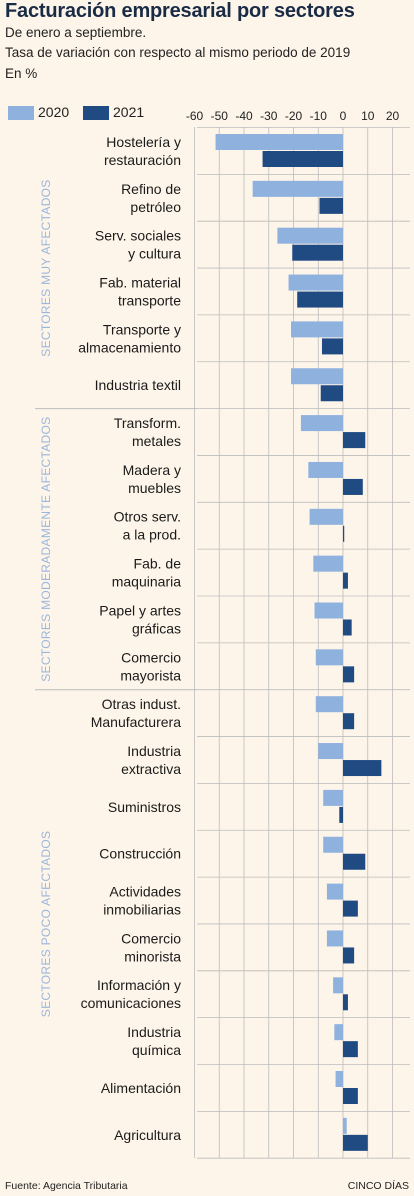  What do you see at coordinates (149, 300) in the screenshot?
I see `category-label: transporte` at bounding box center [149, 300].